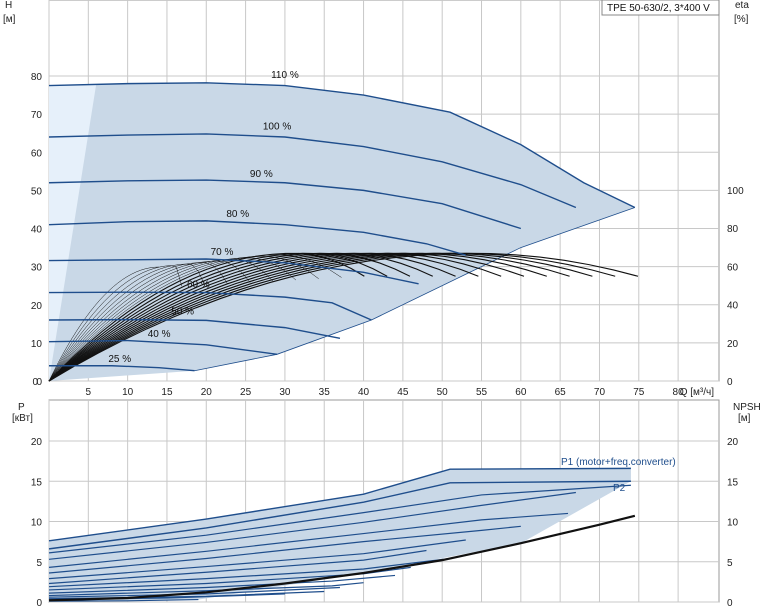 This screenshot has width=774, height=611. What do you see at coordinates (182, 311) in the screenshot?
I see `curve-label: 50 %` at bounding box center [182, 311].